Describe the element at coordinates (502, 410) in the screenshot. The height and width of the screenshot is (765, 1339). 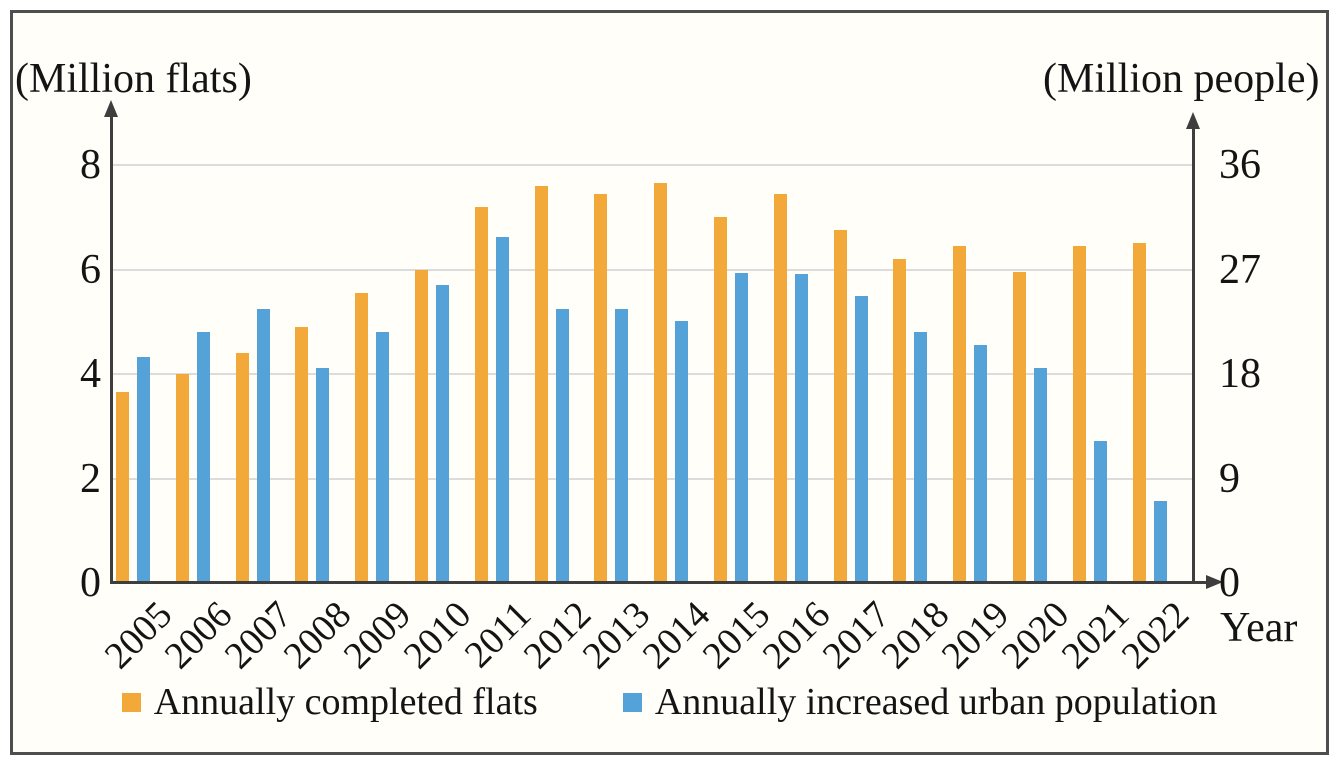
I see `bar-population-2011` at that location.